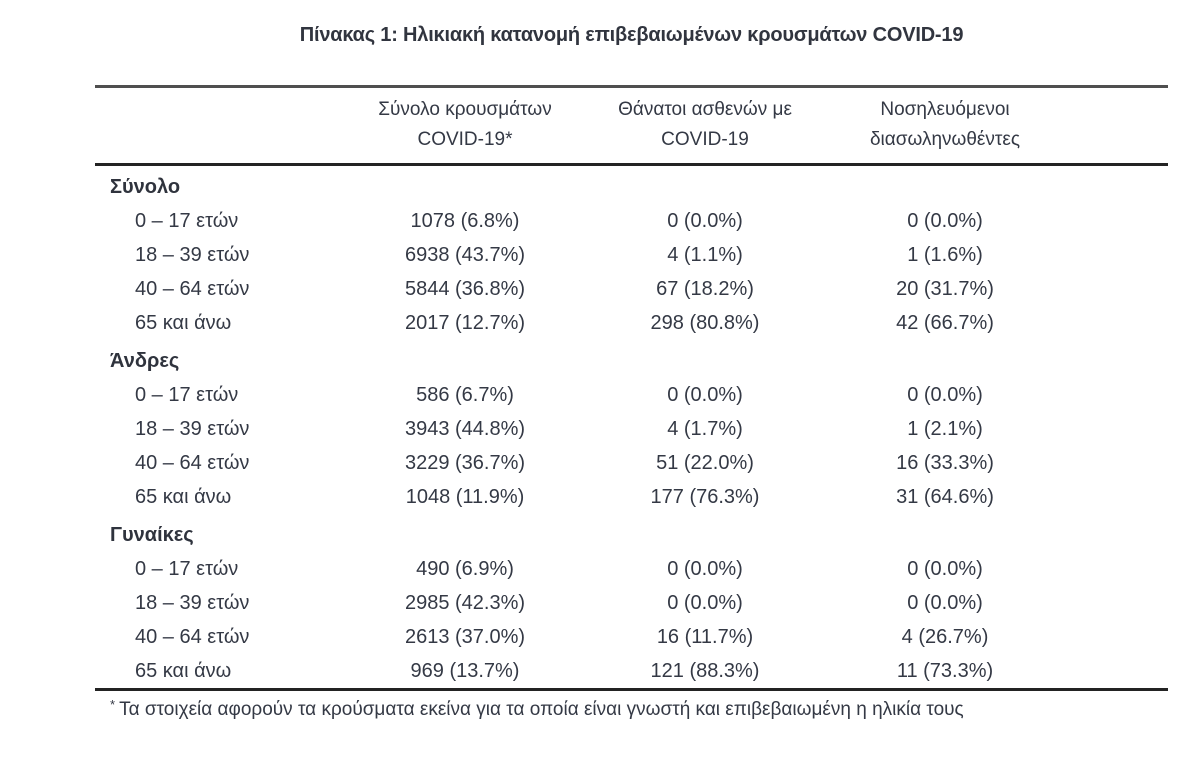  What do you see at coordinates (631, 535) in the screenshot?
I see `section-label-row: Γυναίκες` at bounding box center [631, 535].